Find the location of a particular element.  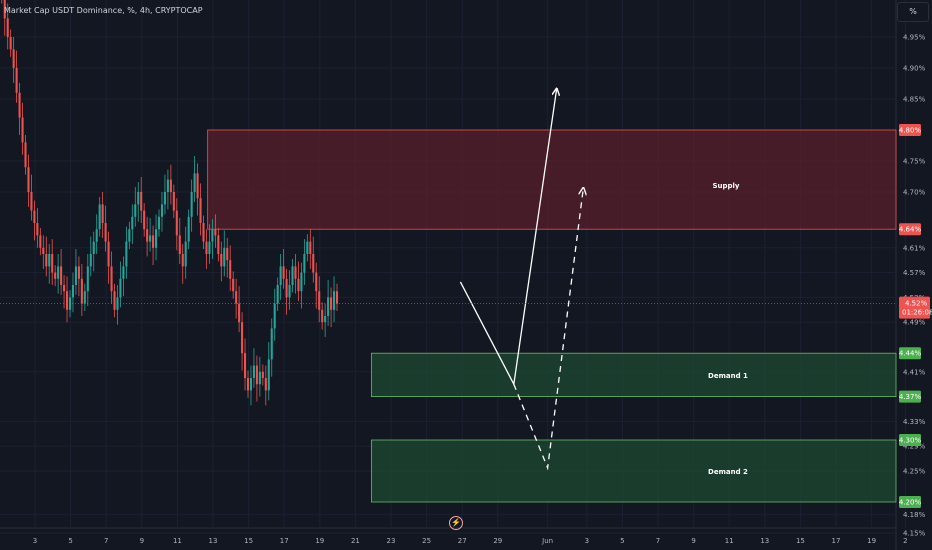

zone-label-demand-2: Demand 2 is located at coordinates (728, 472).